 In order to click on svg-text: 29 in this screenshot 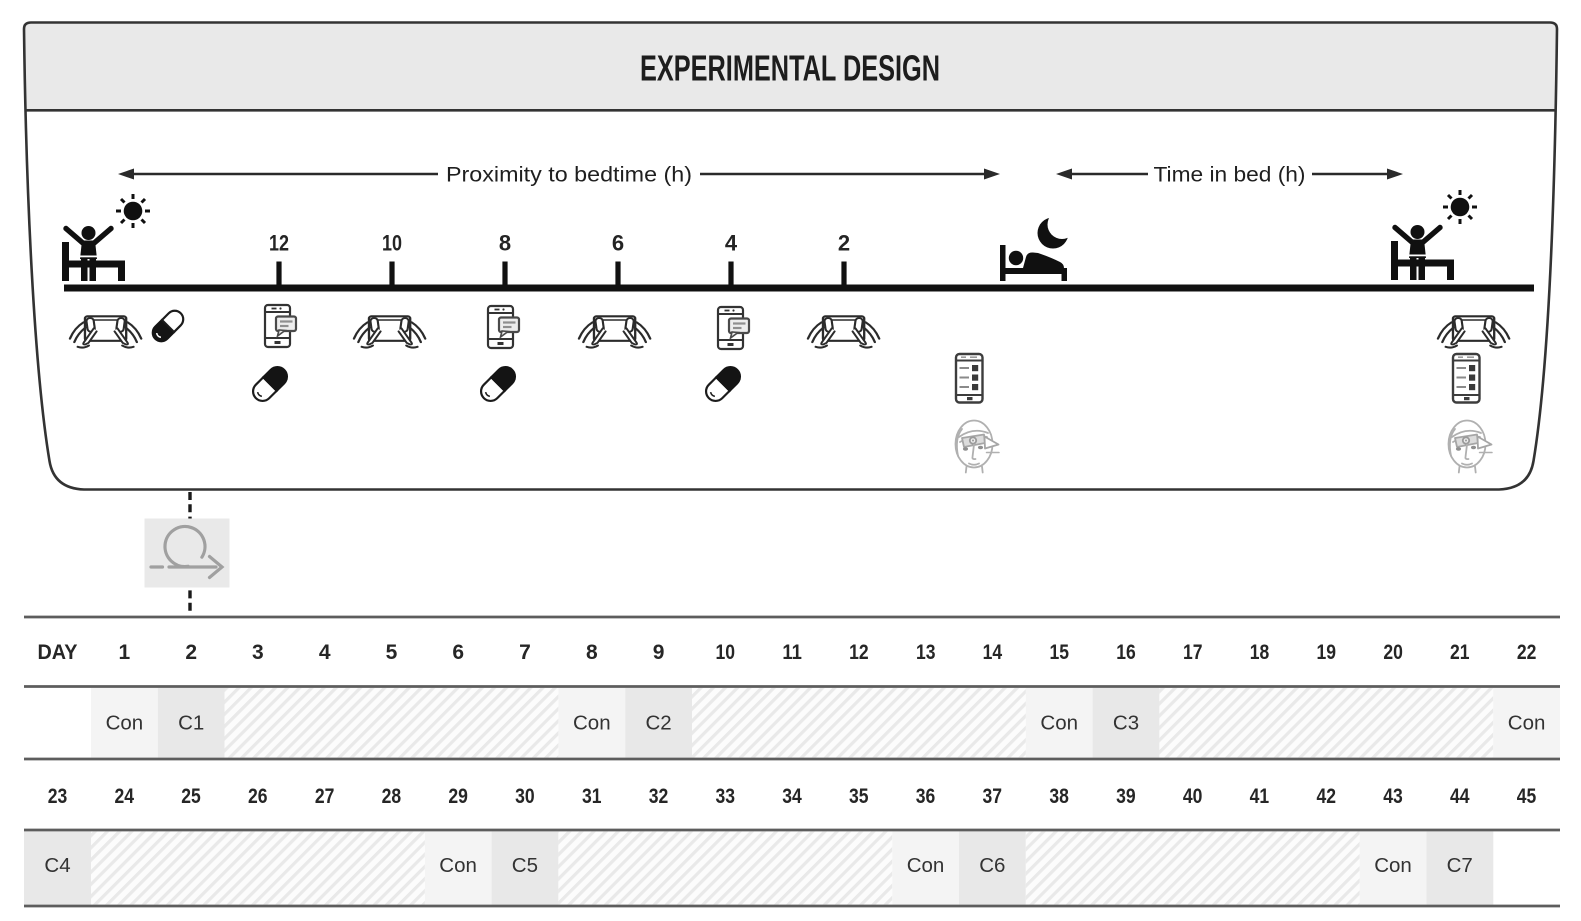, I will do `click(458, 796)`.